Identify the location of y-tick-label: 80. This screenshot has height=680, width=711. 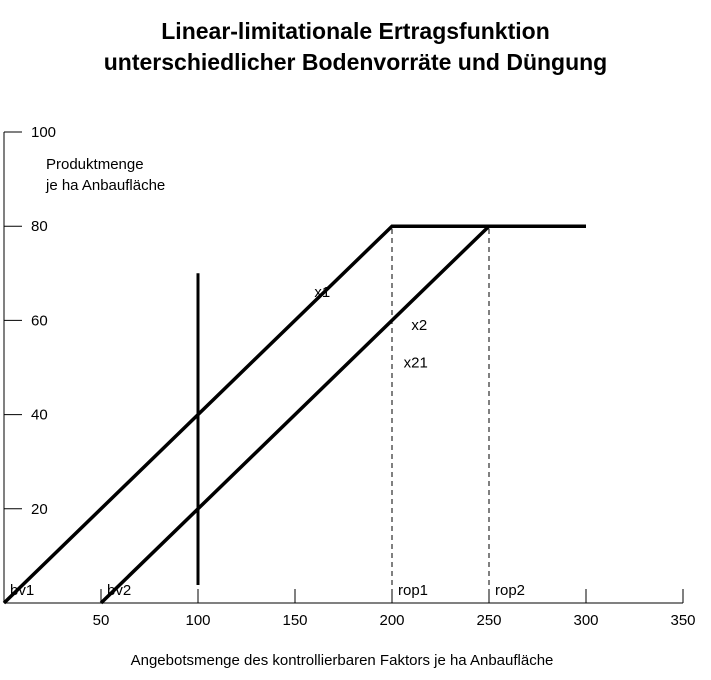
(39, 226).